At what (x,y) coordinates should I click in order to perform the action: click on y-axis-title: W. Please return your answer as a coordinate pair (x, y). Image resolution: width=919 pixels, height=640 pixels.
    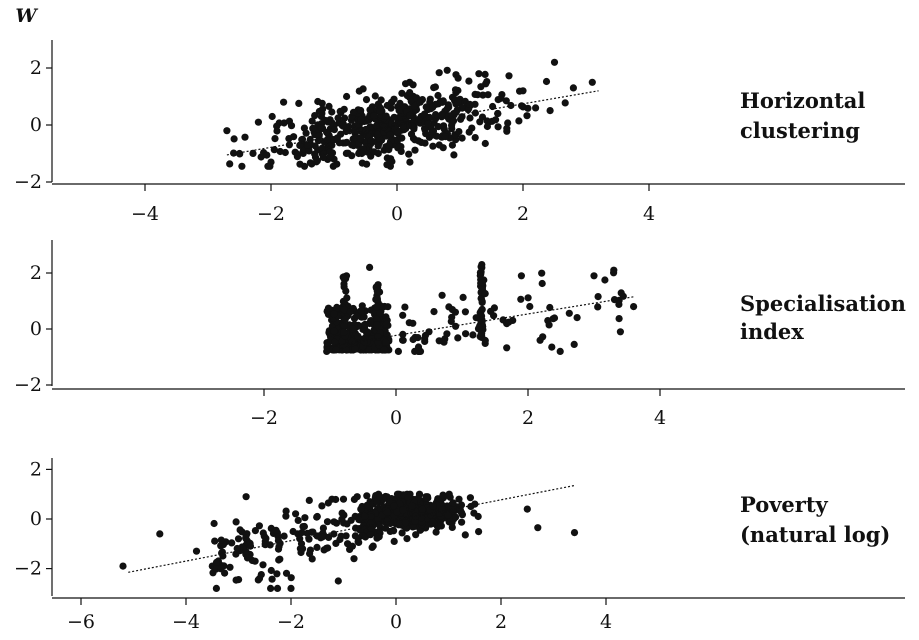
    Looking at the image, I should click on (26, 16).